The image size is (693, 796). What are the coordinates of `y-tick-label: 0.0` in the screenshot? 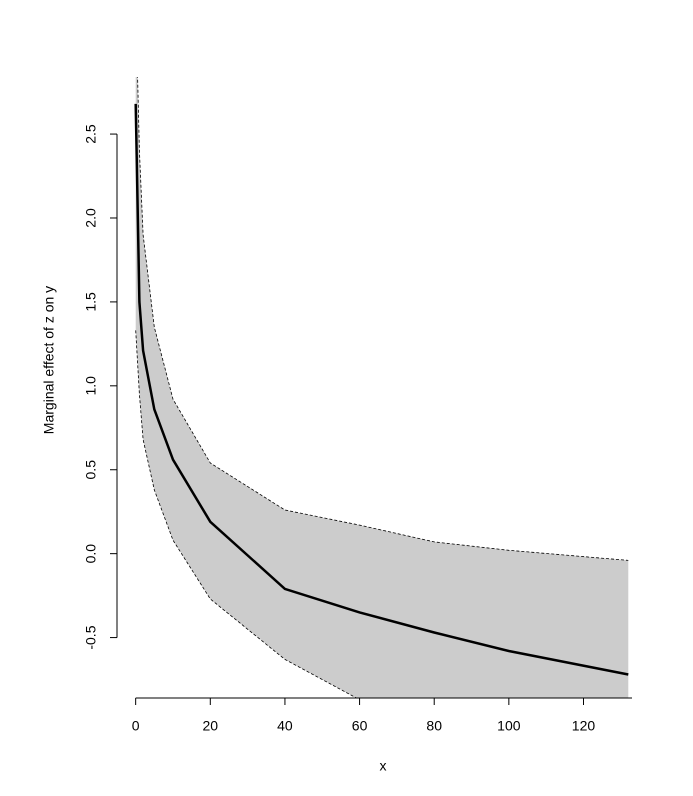 It's located at (91, 554).